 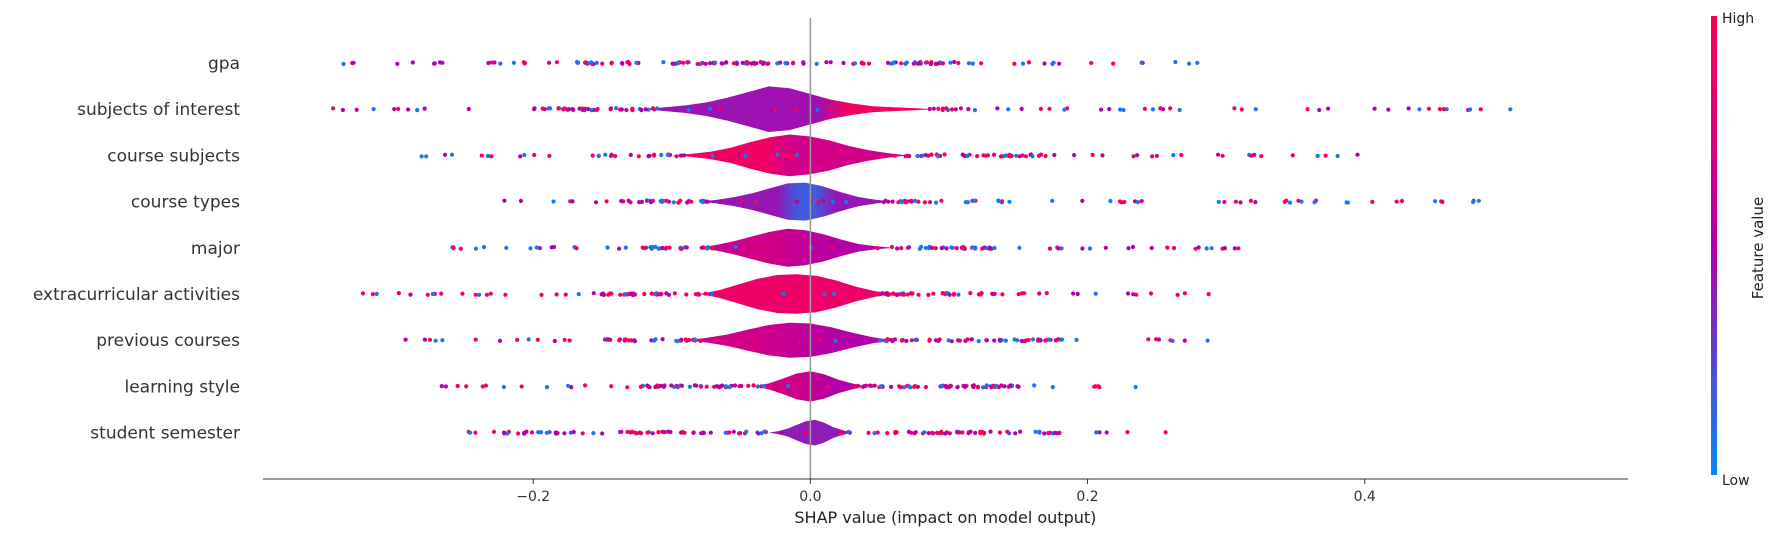 What do you see at coordinates (136, 295) in the screenshot?
I see `feature-label: extracurricular activities` at bounding box center [136, 295].